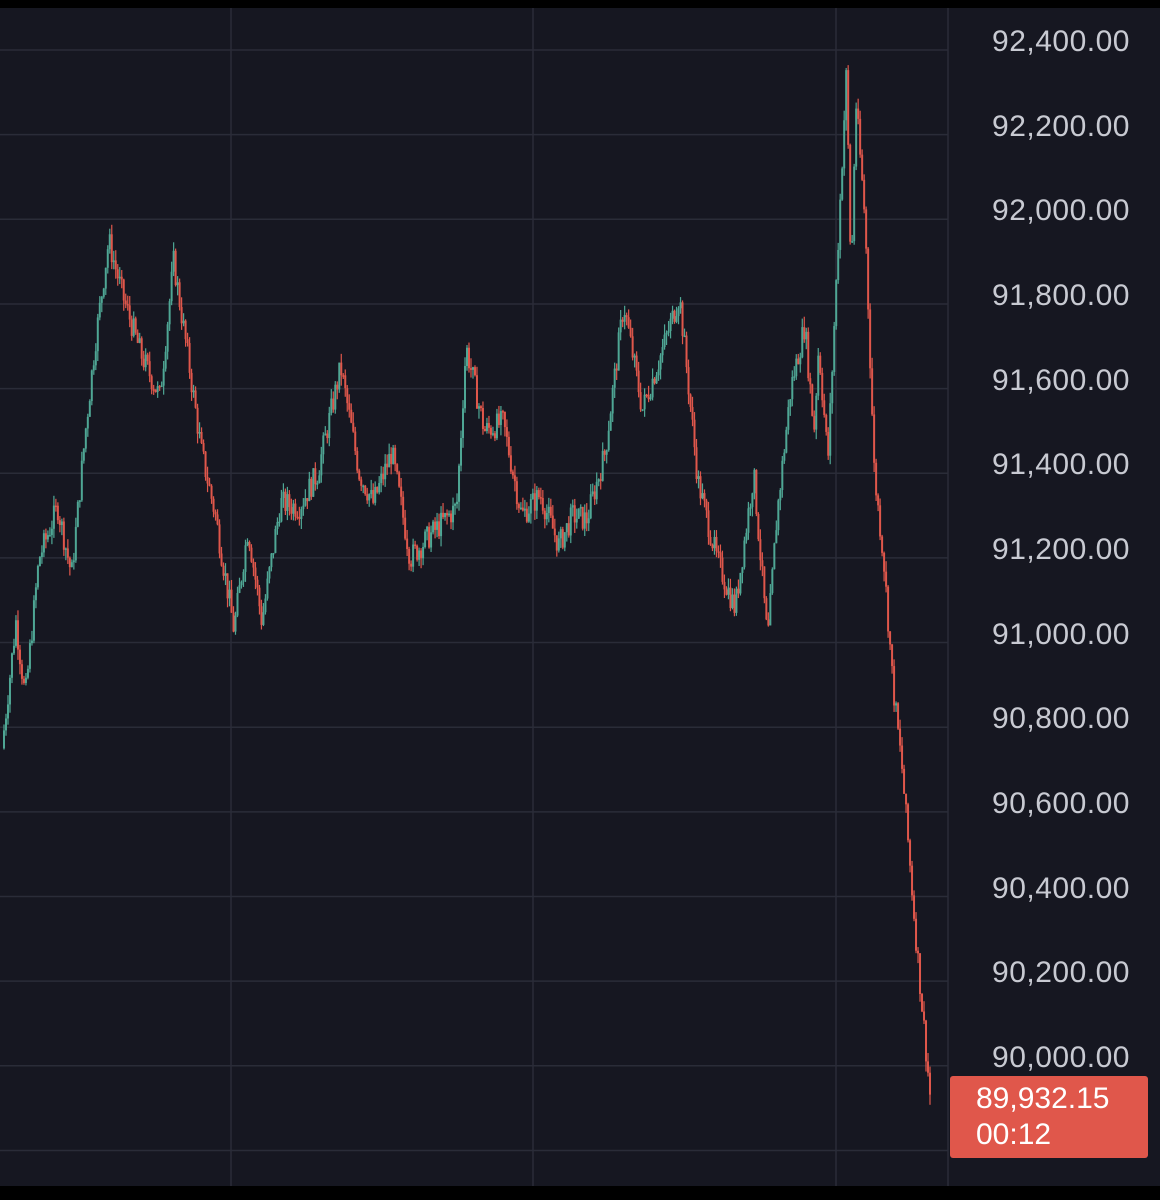 This screenshot has width=1160, height=1200. Describe the element at coordinates (1061, 803) in the screenshot. I see `price-tick-label: 90,600.00` at that location.